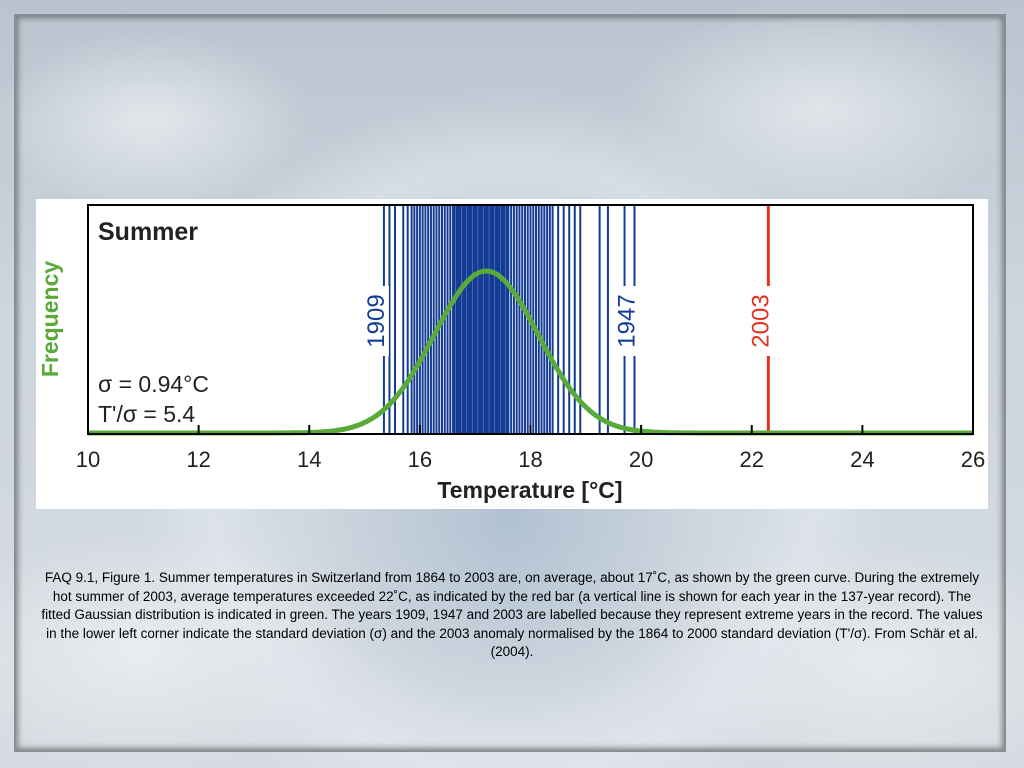 The height and width of the screenshot is (768, 1024). What do you see at coordinates (198, 459) in the screenshot?
I see `x-tick-label: 12` at bounding box center [198, 459].